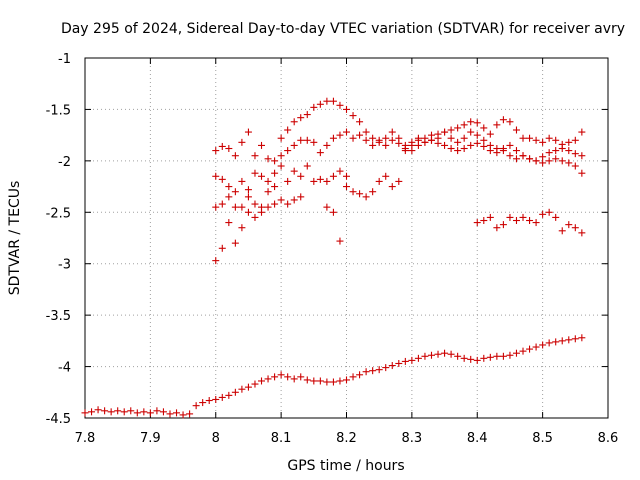 The image size is (640, 480). Describe the element at coordinates (216, 438) in the screenshot. I see `x-tick-label: 8` at that location.